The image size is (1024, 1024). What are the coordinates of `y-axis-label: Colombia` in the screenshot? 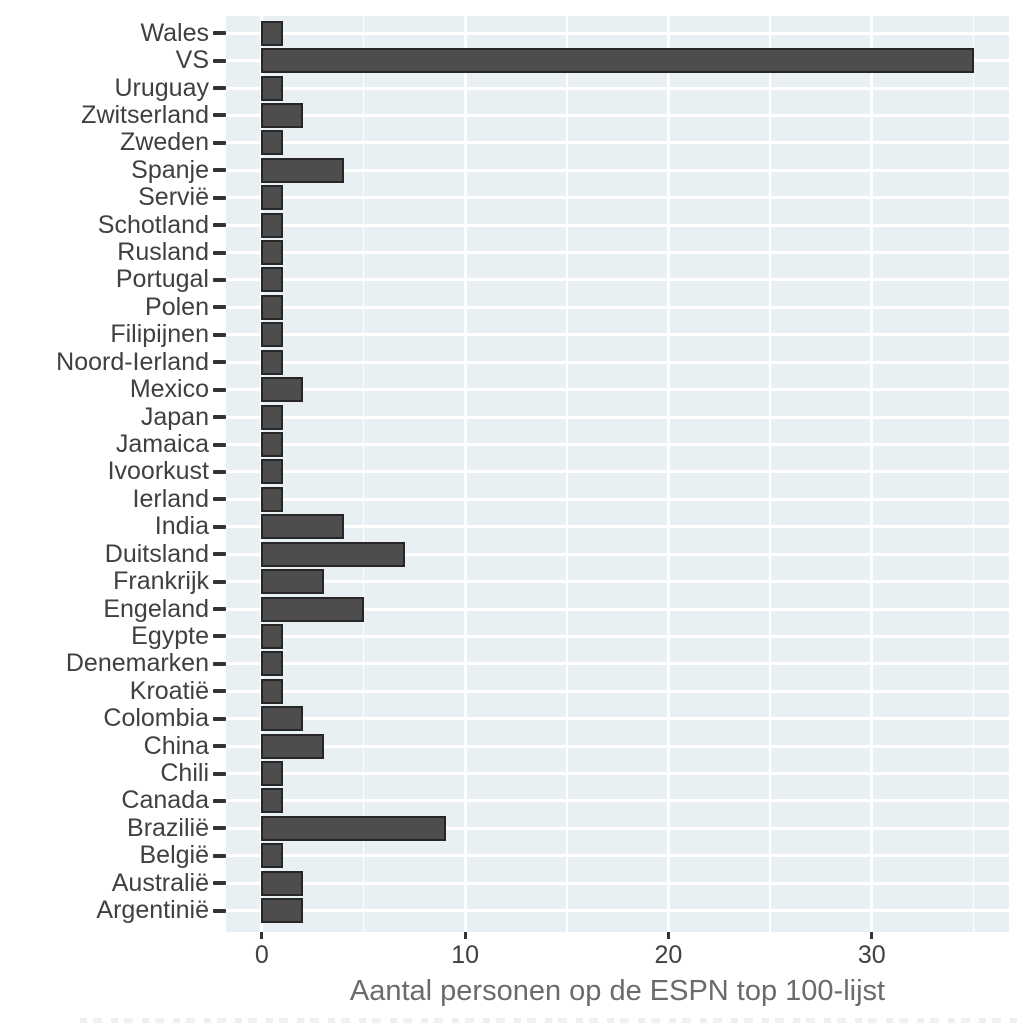 It's located at (156, 718).